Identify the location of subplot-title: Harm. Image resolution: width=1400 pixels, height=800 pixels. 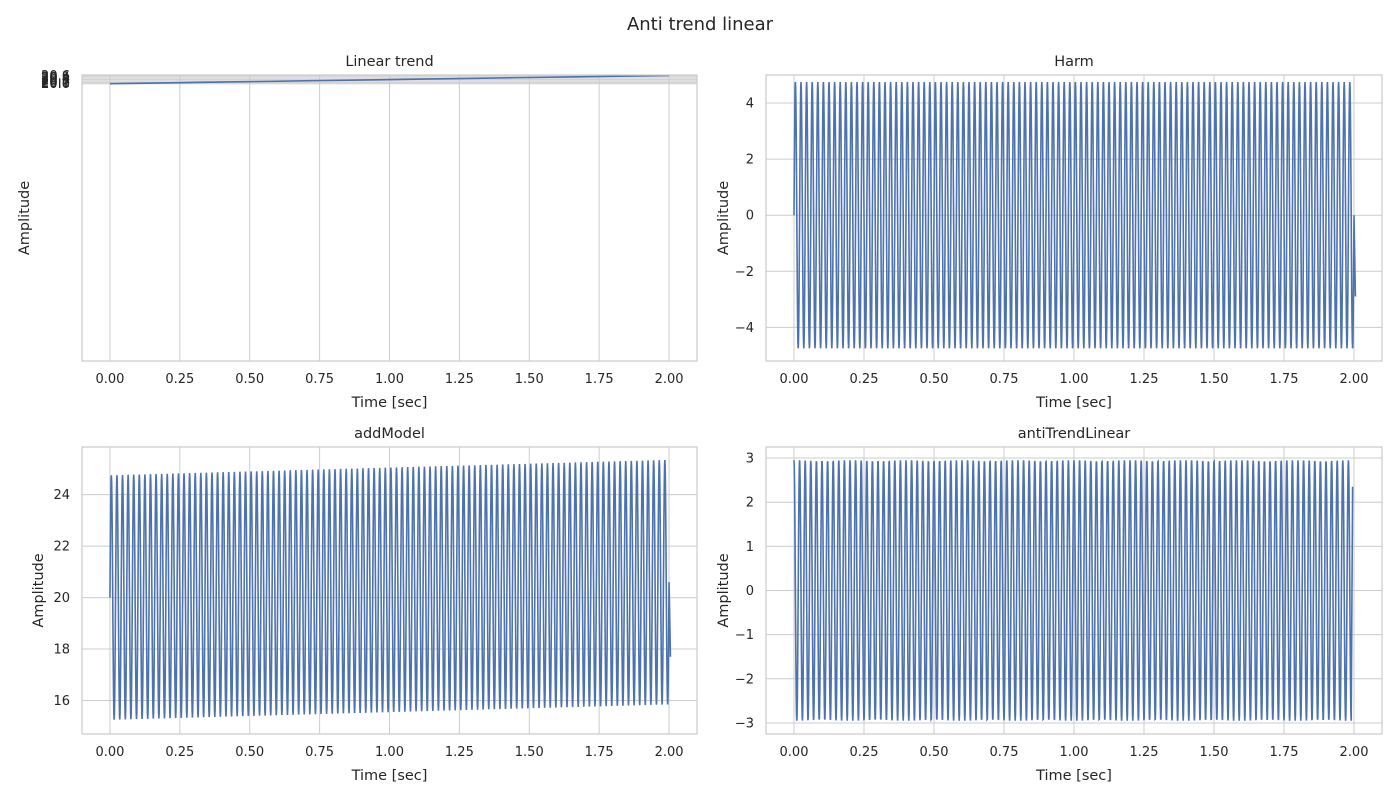
(1074, 62).